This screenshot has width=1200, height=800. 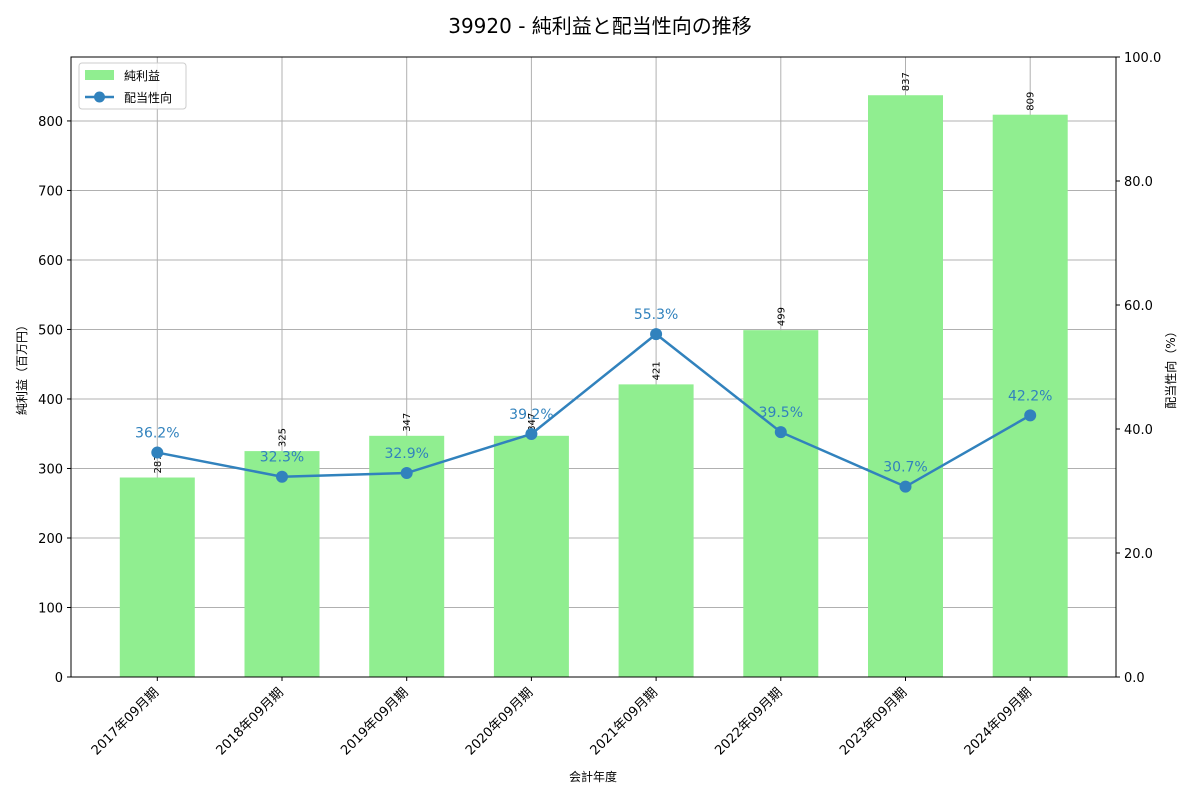 I want to click on bar-value-label: 287, so click(x=158, y=463).